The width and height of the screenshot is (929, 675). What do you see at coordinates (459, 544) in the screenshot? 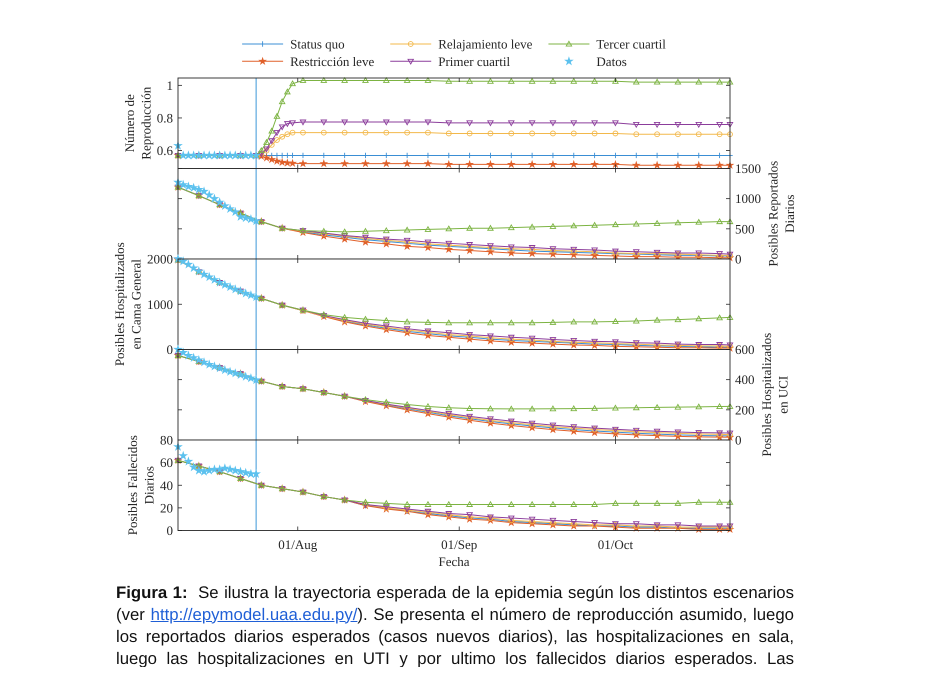
I see `x-tick-label: 01/Sep` at bounding box center [459, 544].